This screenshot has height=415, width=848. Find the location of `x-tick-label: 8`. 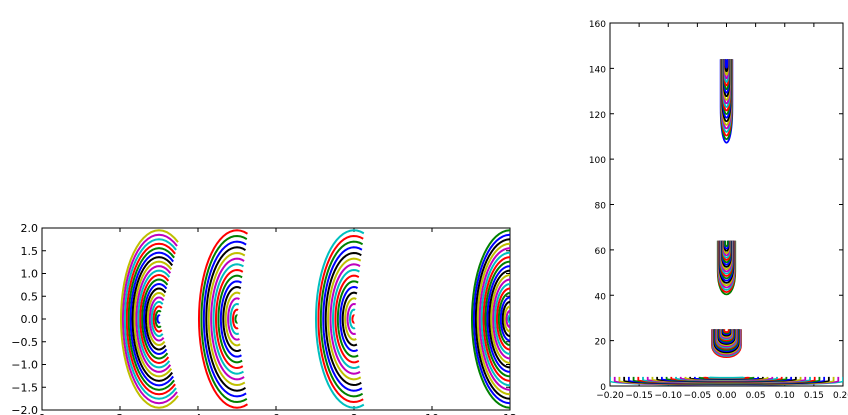

x-tick-label: 8 is located at coordinates (354, 413).